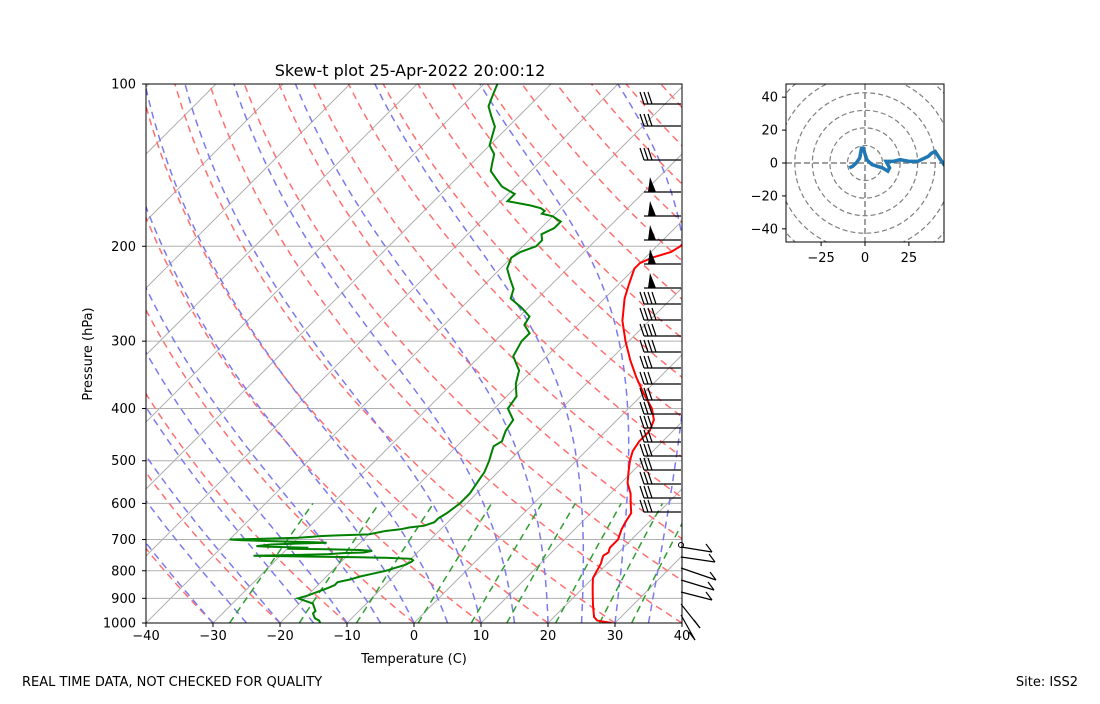 The image size is (1100, 704). Describe the element at coordinates (145, 636) in the screenshot. I see `x-tick-label: −40` at that location.